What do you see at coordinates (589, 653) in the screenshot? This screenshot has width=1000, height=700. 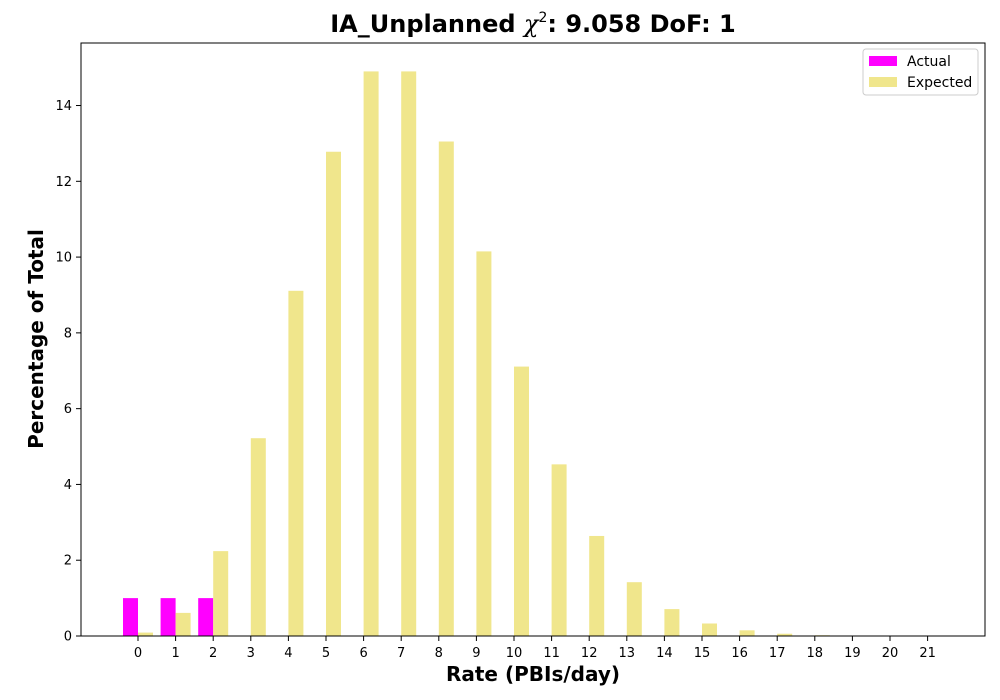 I see `x-tick-label: 12` at bounding box center [589, 653].